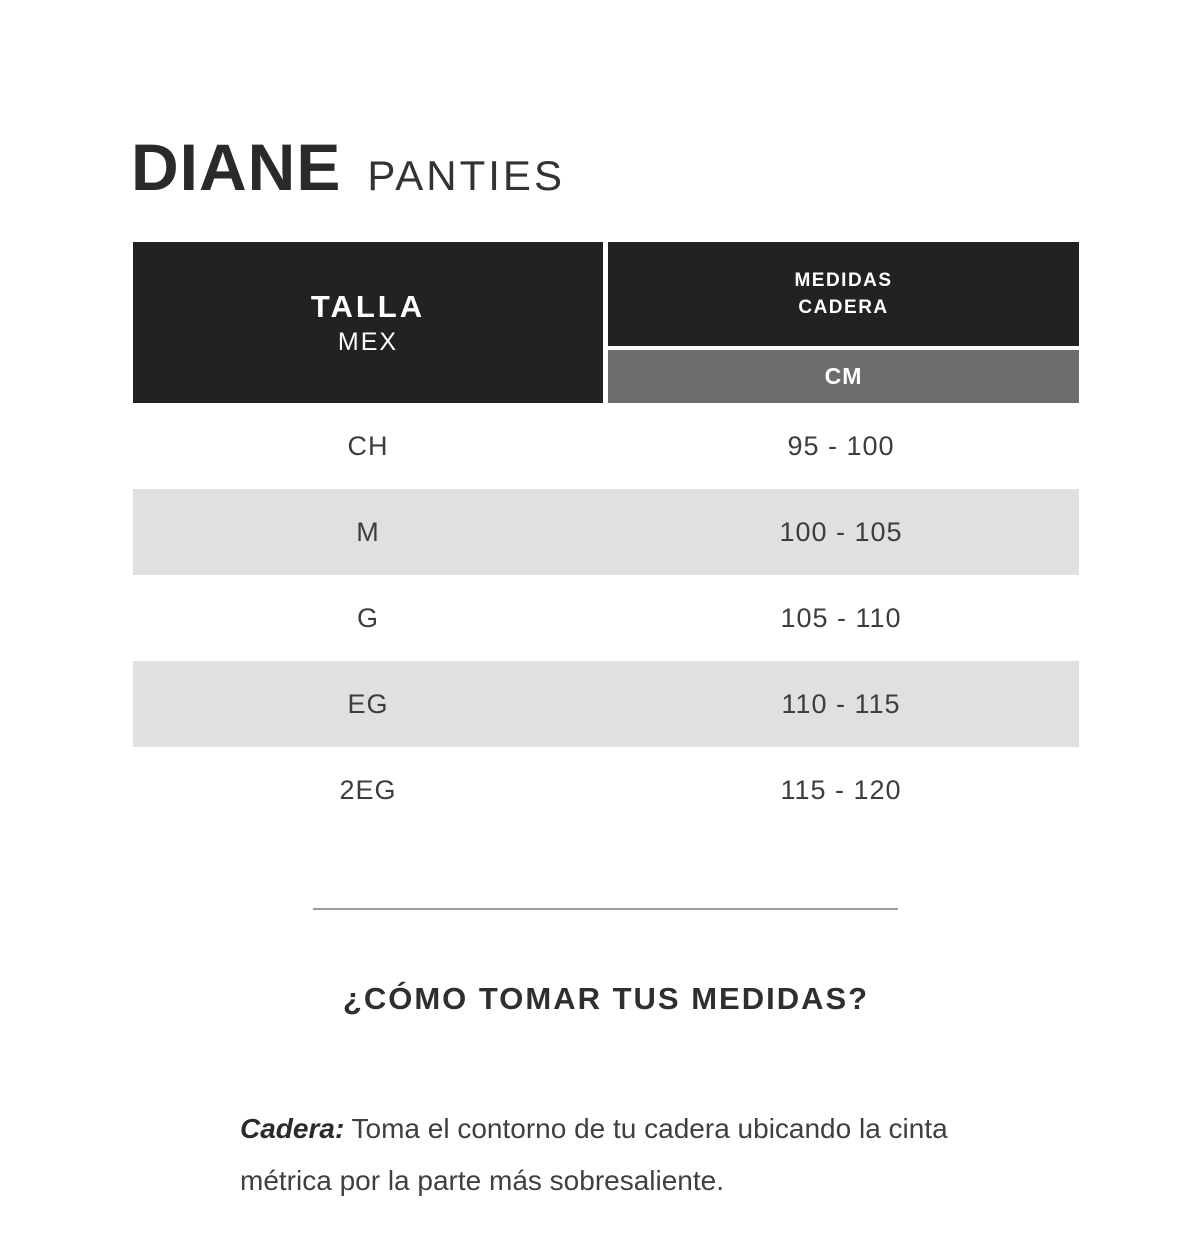  Describe the element at coordinates (605, 909) in the screenshot. I see `section-divider` at that location.